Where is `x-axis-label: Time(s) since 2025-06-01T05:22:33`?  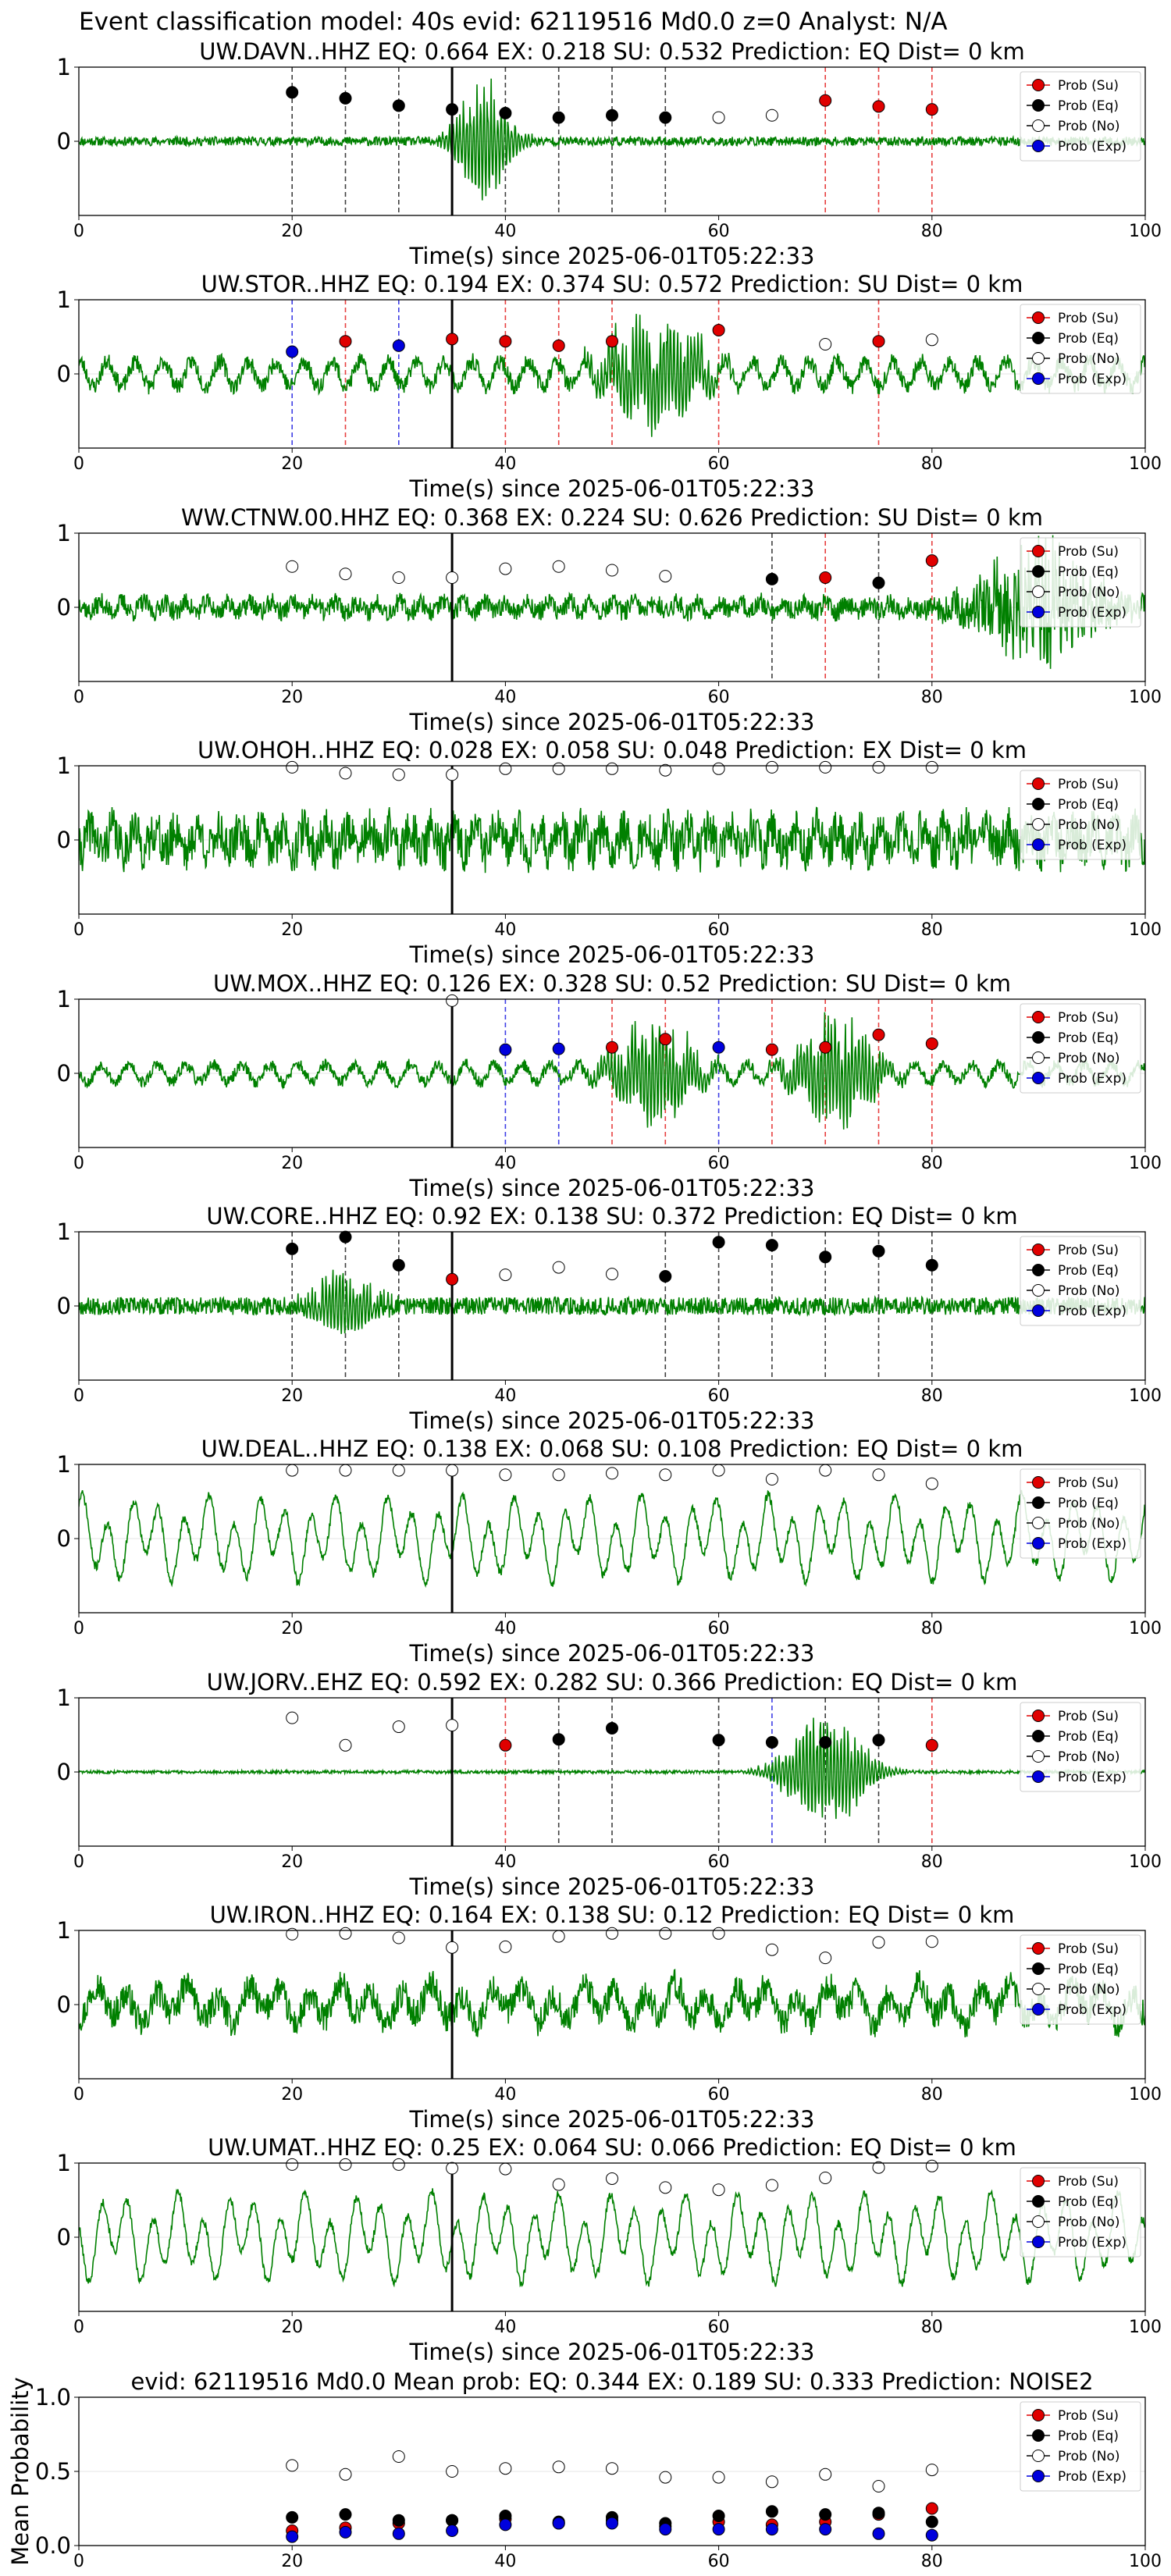 x-axis-label: Time(s) since 2025-06-01T05:22:33 is located at coordinates (612, 1420).